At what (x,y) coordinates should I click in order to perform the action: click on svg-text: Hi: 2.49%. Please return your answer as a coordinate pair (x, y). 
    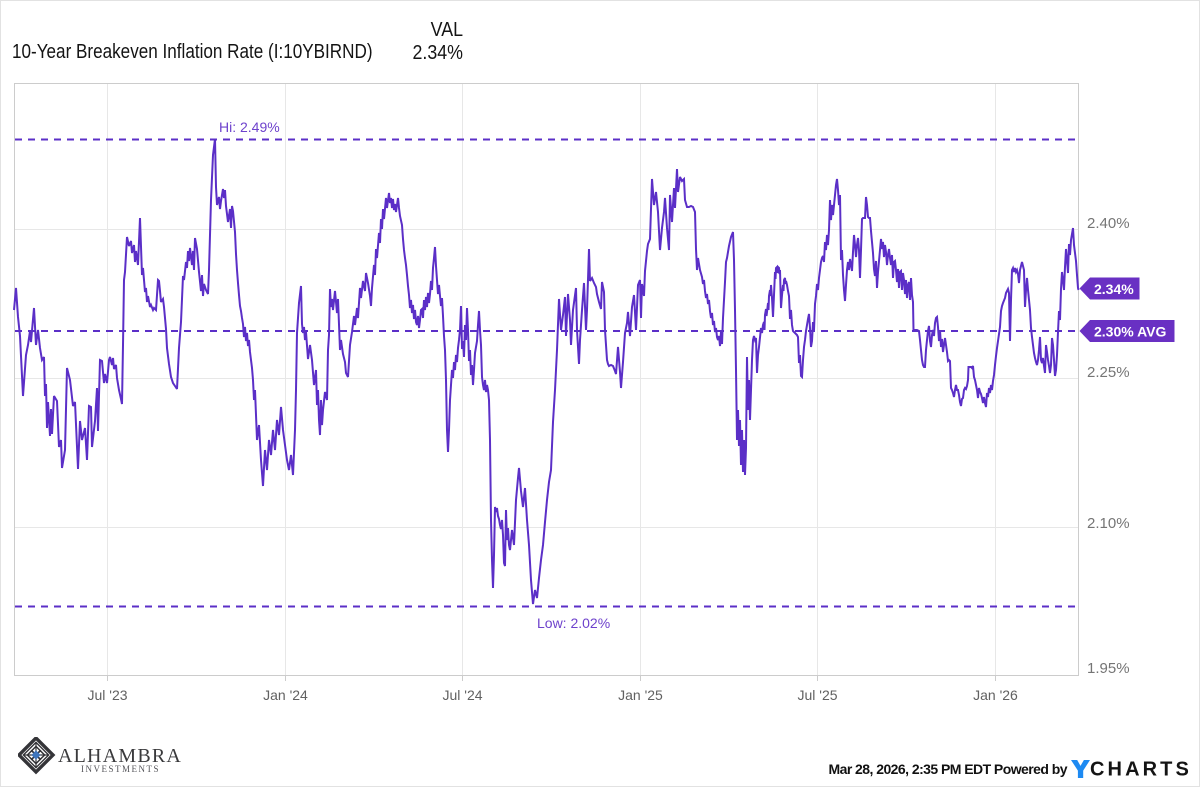
    Looking at the image, I should click on (249, 127).